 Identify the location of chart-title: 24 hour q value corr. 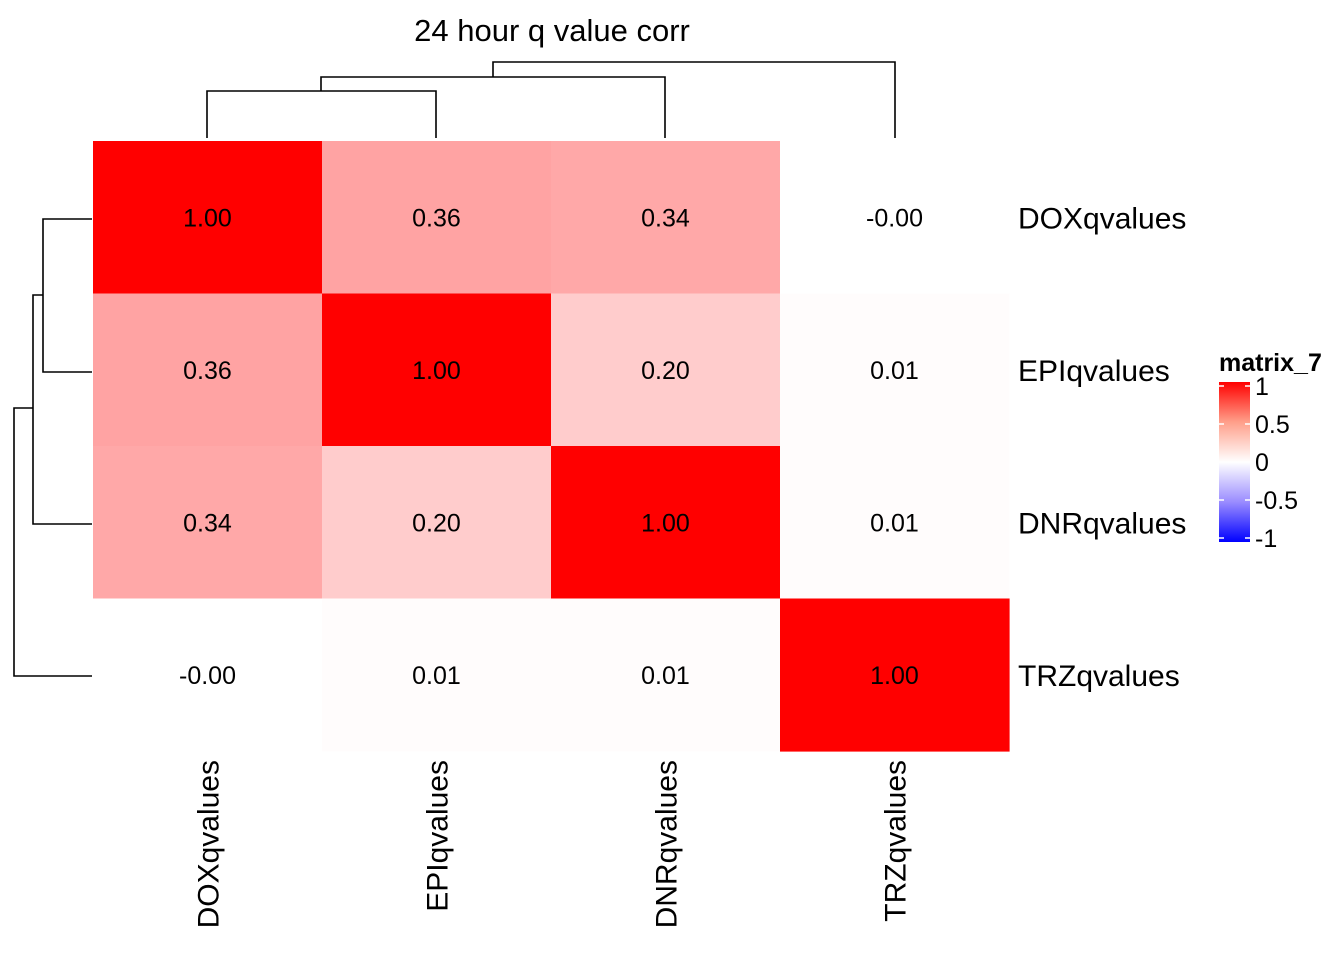
(552, 30).